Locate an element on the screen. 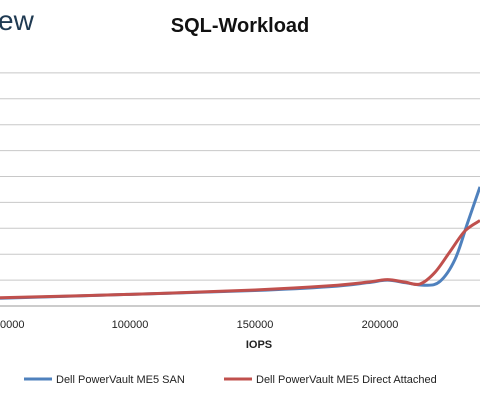  x-tick-label-1: 100000 is located at coordinates (130, 325).